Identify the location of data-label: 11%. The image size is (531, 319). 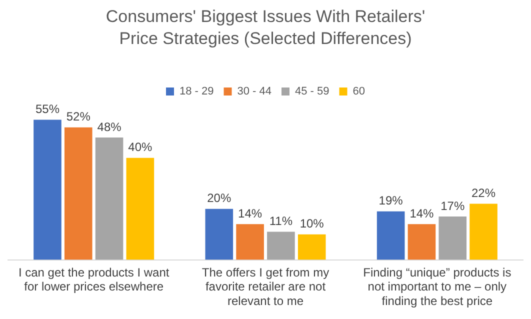
(281, 221).